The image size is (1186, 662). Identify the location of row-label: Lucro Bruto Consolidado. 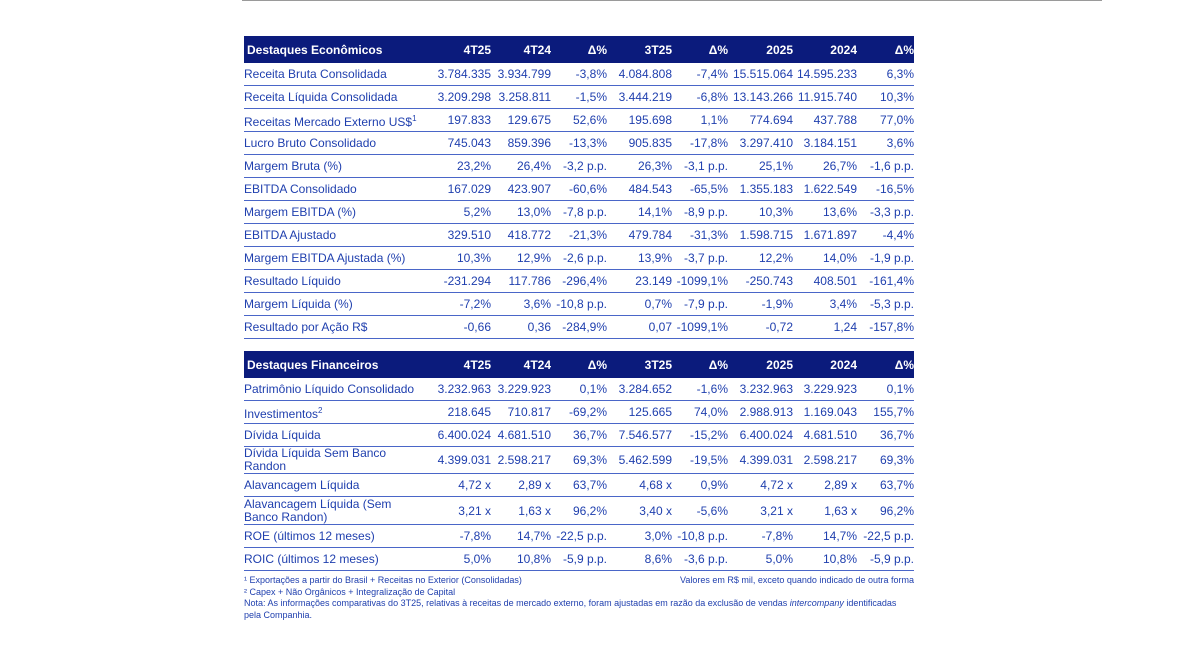
(336, 143).